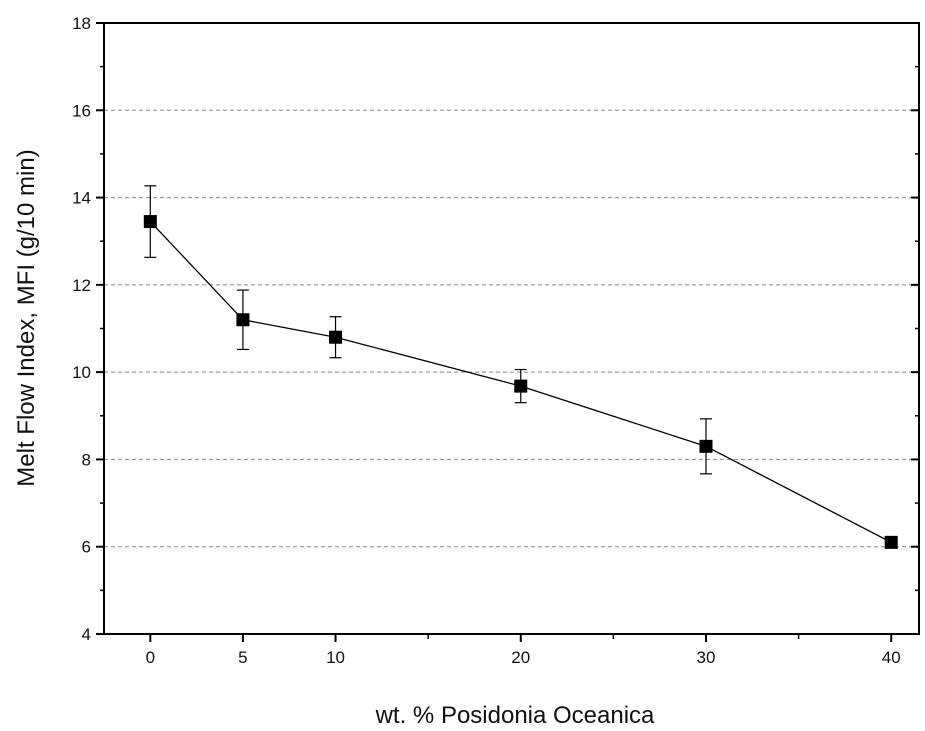  I want to click on y-tick-label-8: 8, so click(86, 459).